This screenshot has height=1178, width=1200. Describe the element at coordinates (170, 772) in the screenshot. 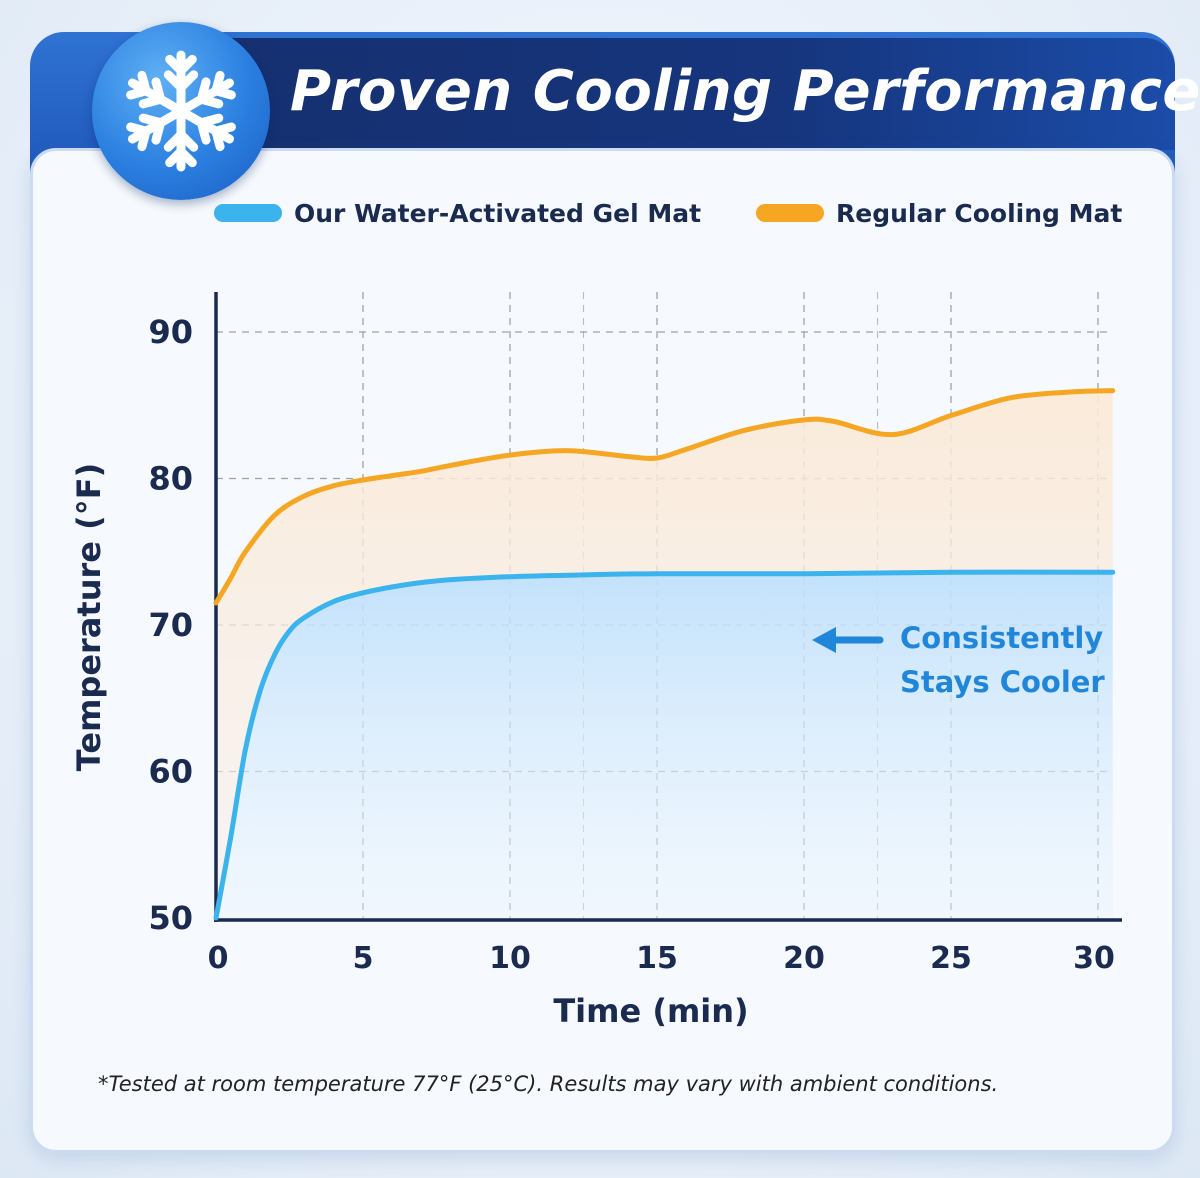

I see `y-tick-label: 60` at that location.